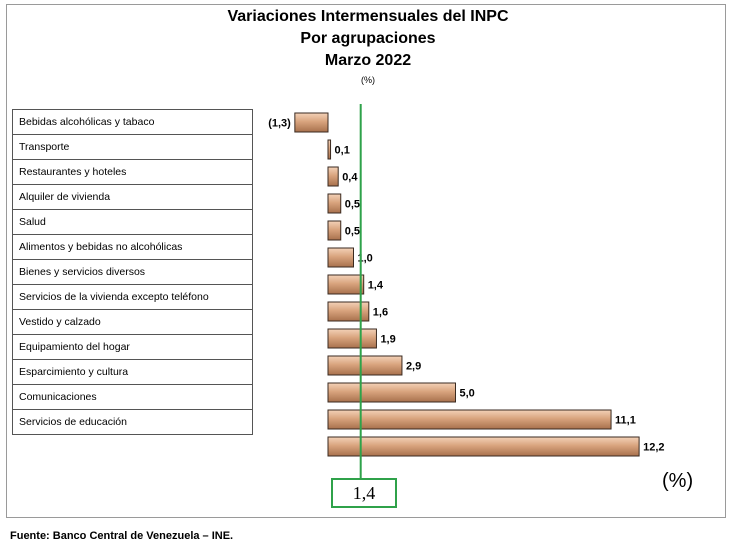  I want to click on category-label: Bebidas alcohólicas y tabaco, so click(132, 122).